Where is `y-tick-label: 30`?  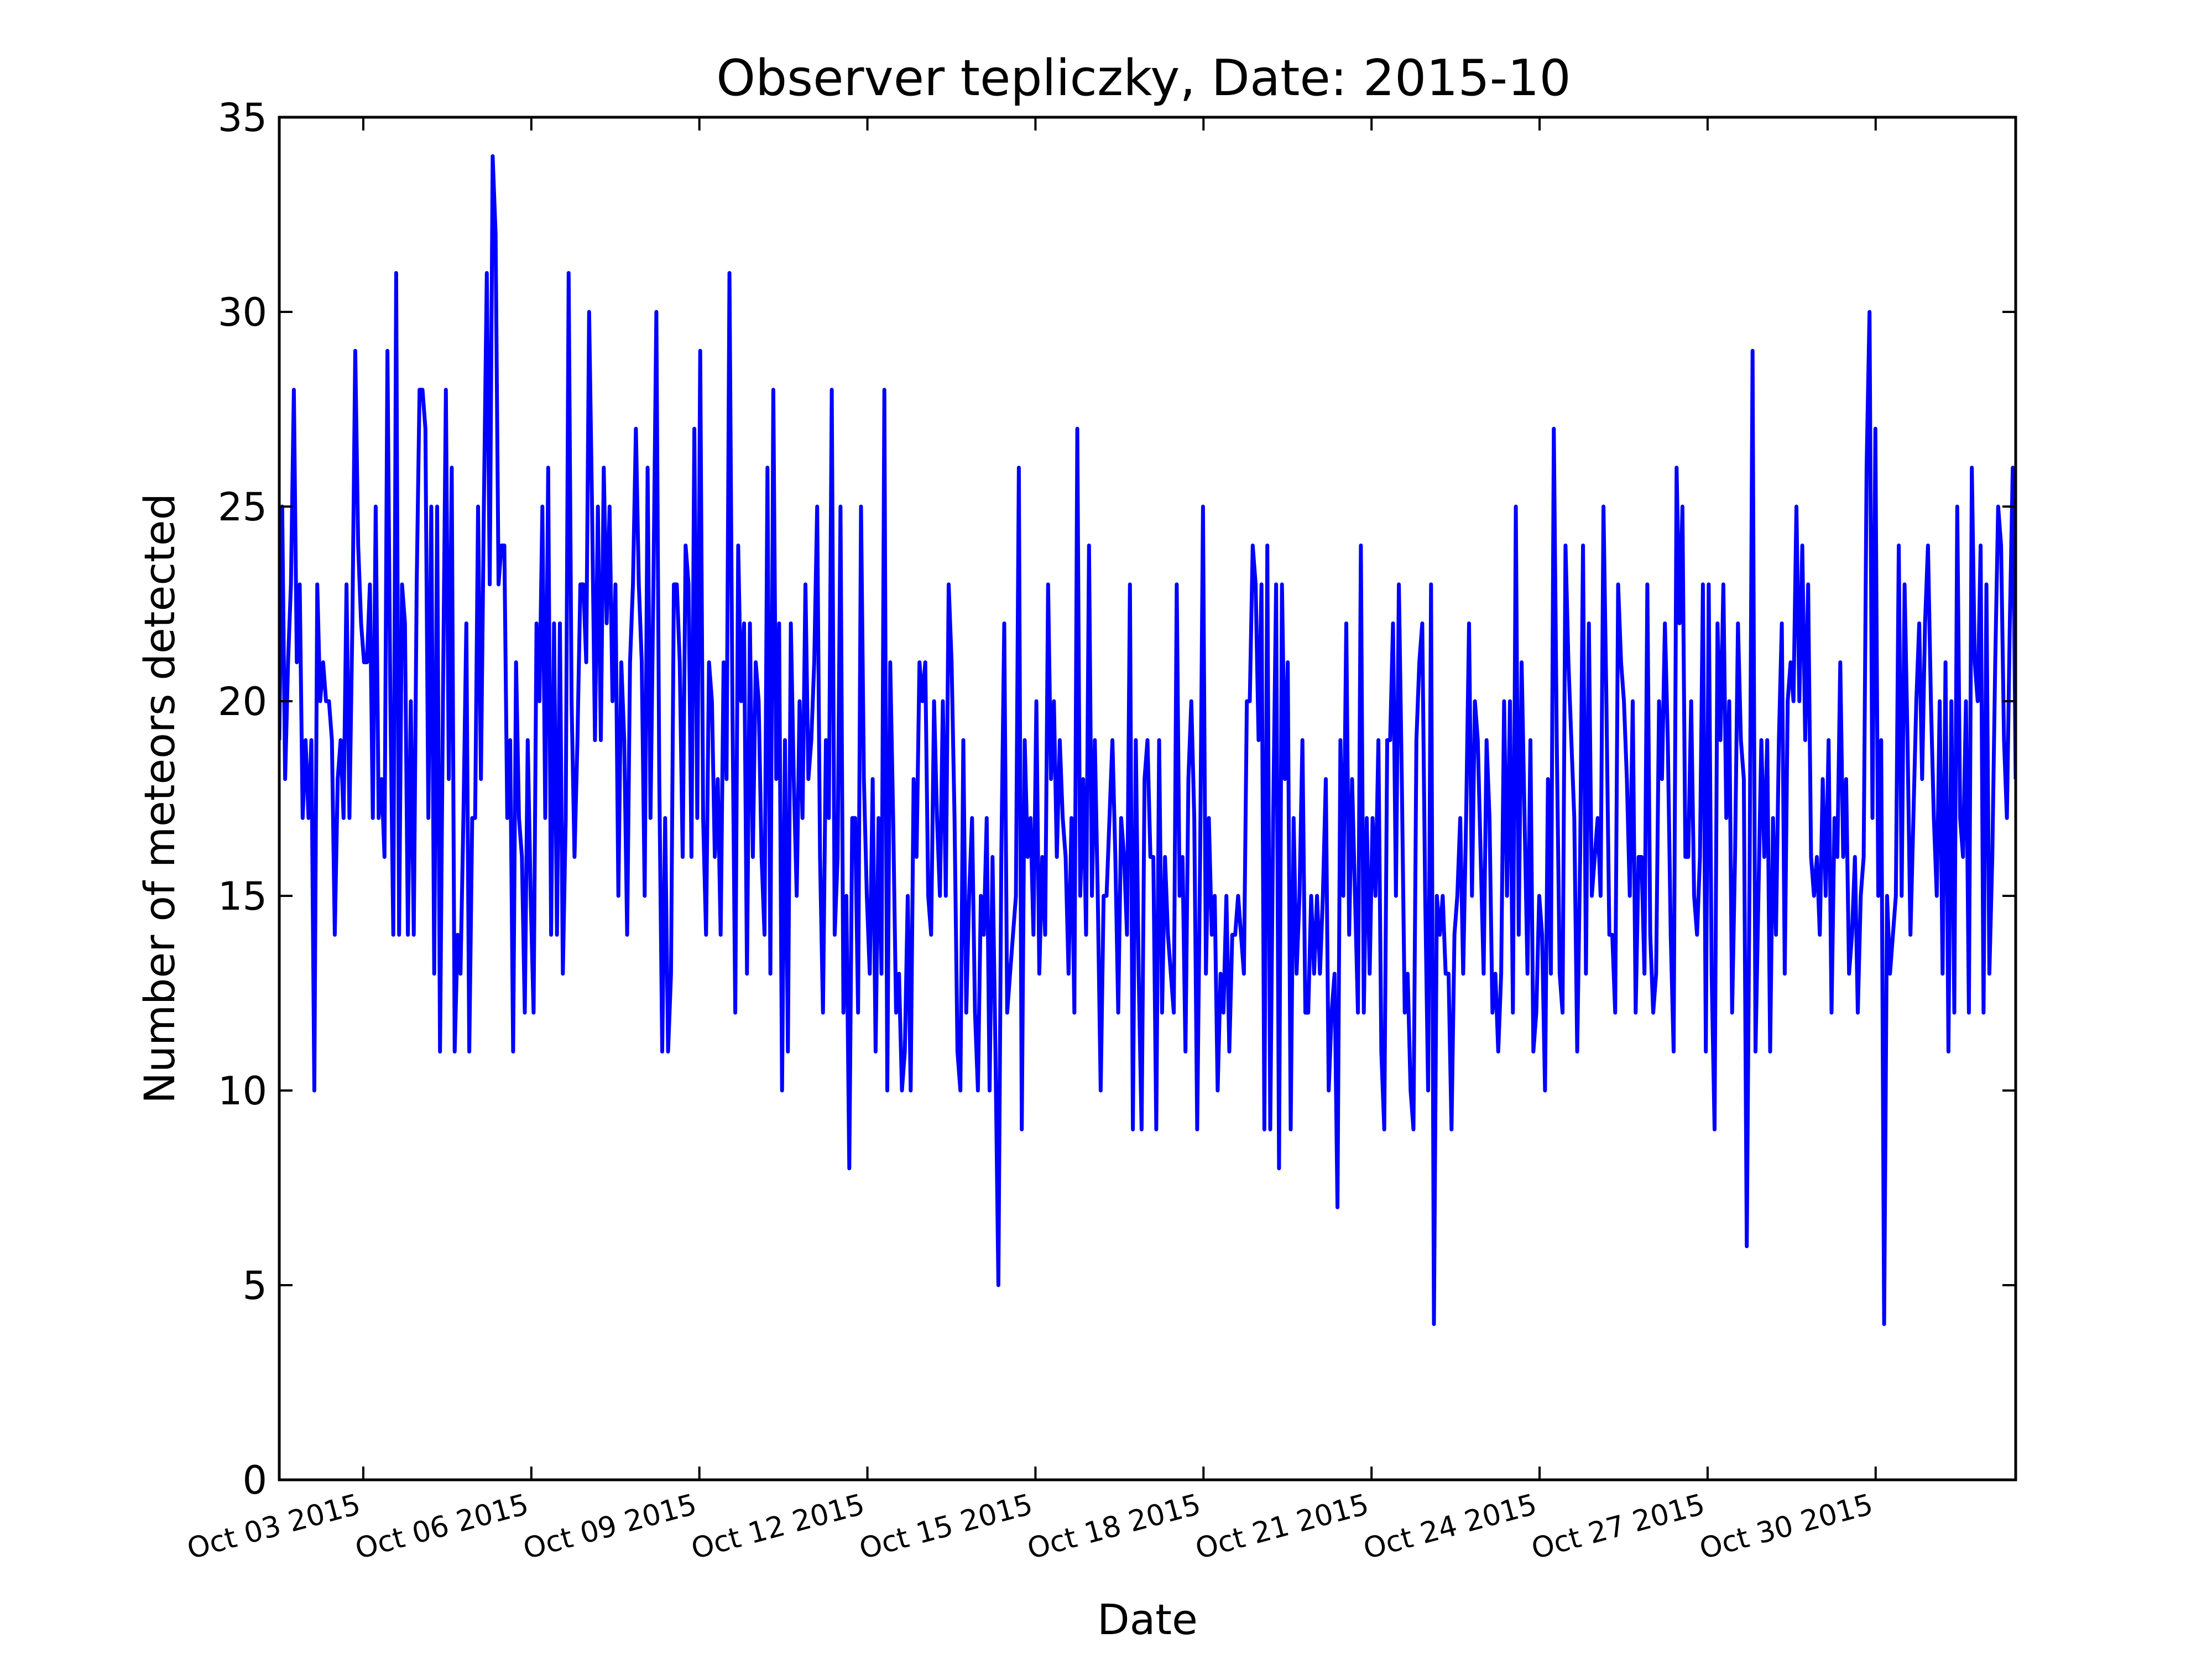
y-tick-label: 30 is located at coordinates (243, 313).